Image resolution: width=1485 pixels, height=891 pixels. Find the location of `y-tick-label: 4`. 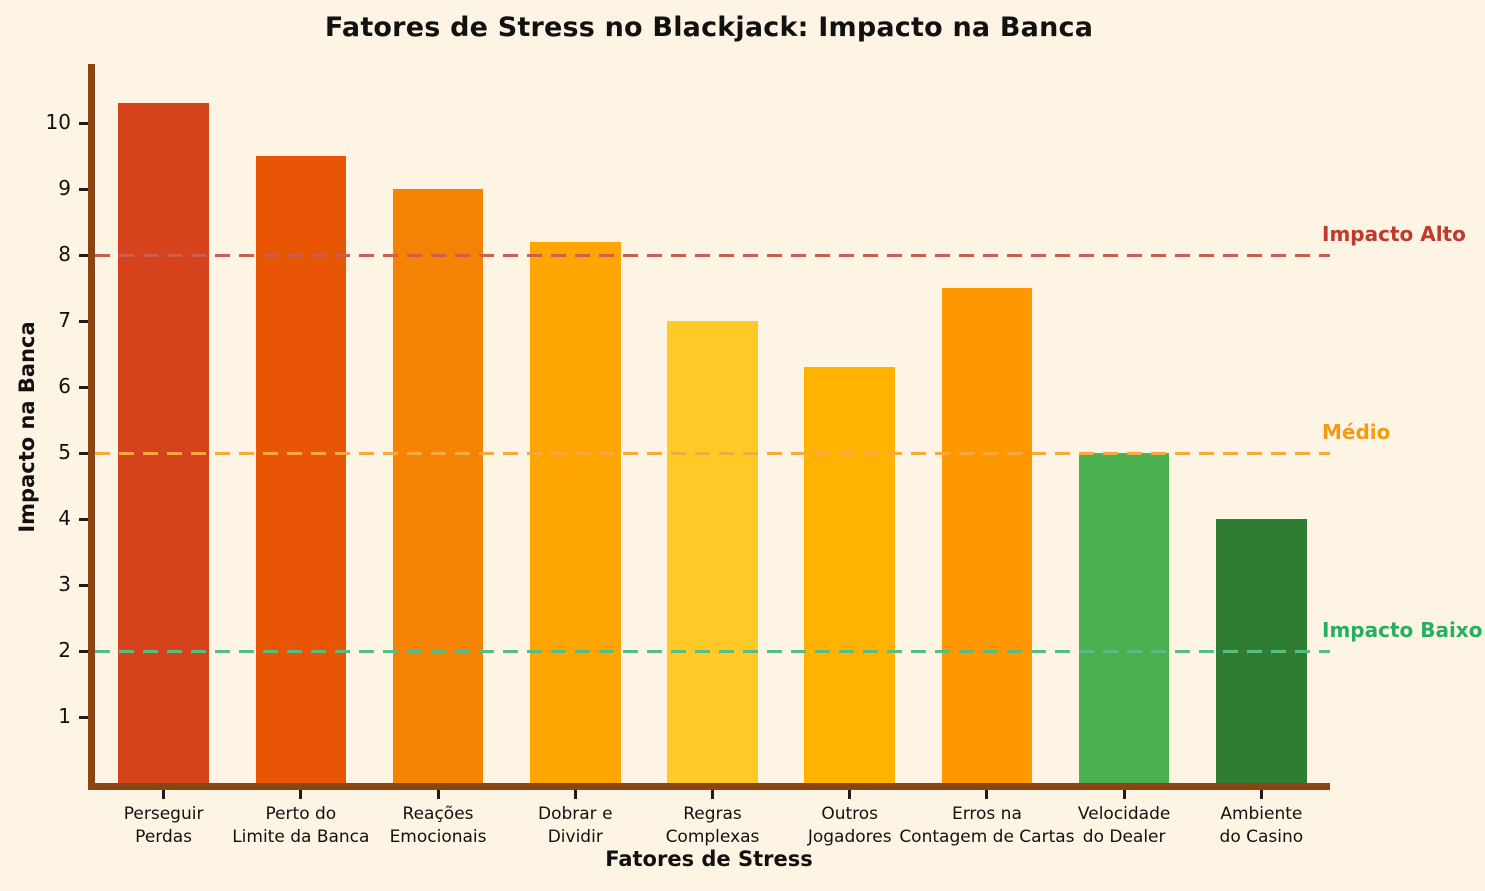

y-tick-label: 4 is located at coordinates (64, 518).